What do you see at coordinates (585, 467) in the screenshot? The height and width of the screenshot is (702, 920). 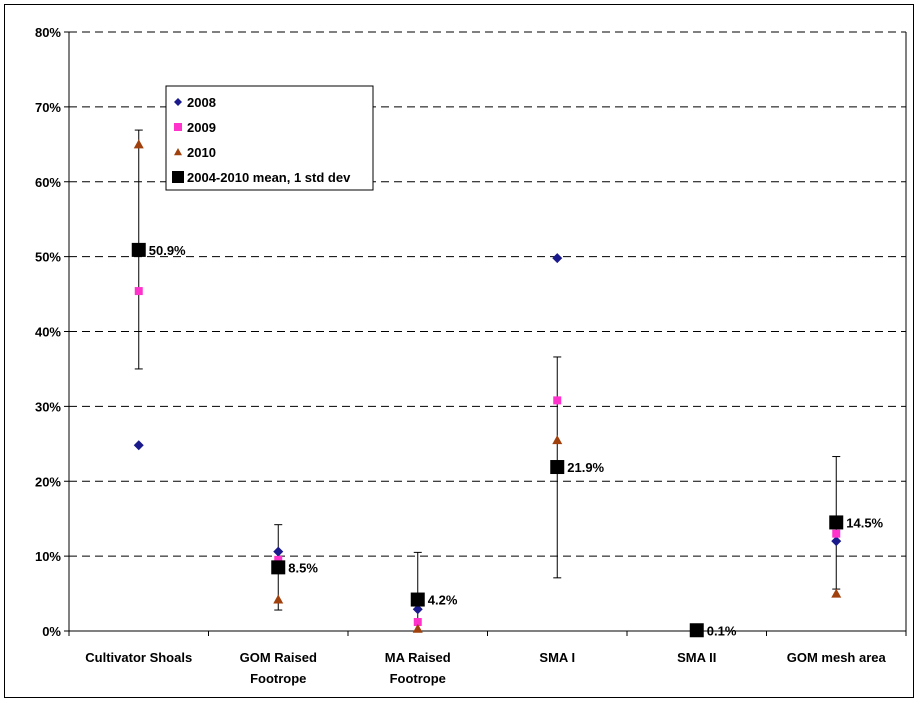 I see `mean-data-label: 21.9%` at bounding box center [585, 467].